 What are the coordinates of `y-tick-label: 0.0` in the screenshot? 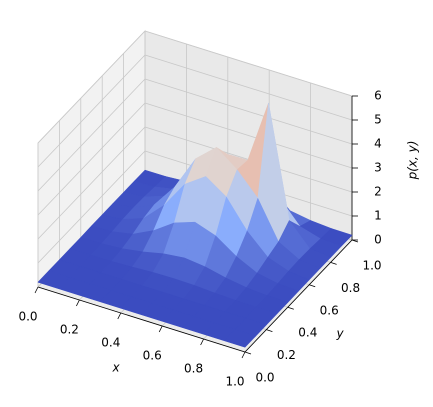 It's located at (264, 378).